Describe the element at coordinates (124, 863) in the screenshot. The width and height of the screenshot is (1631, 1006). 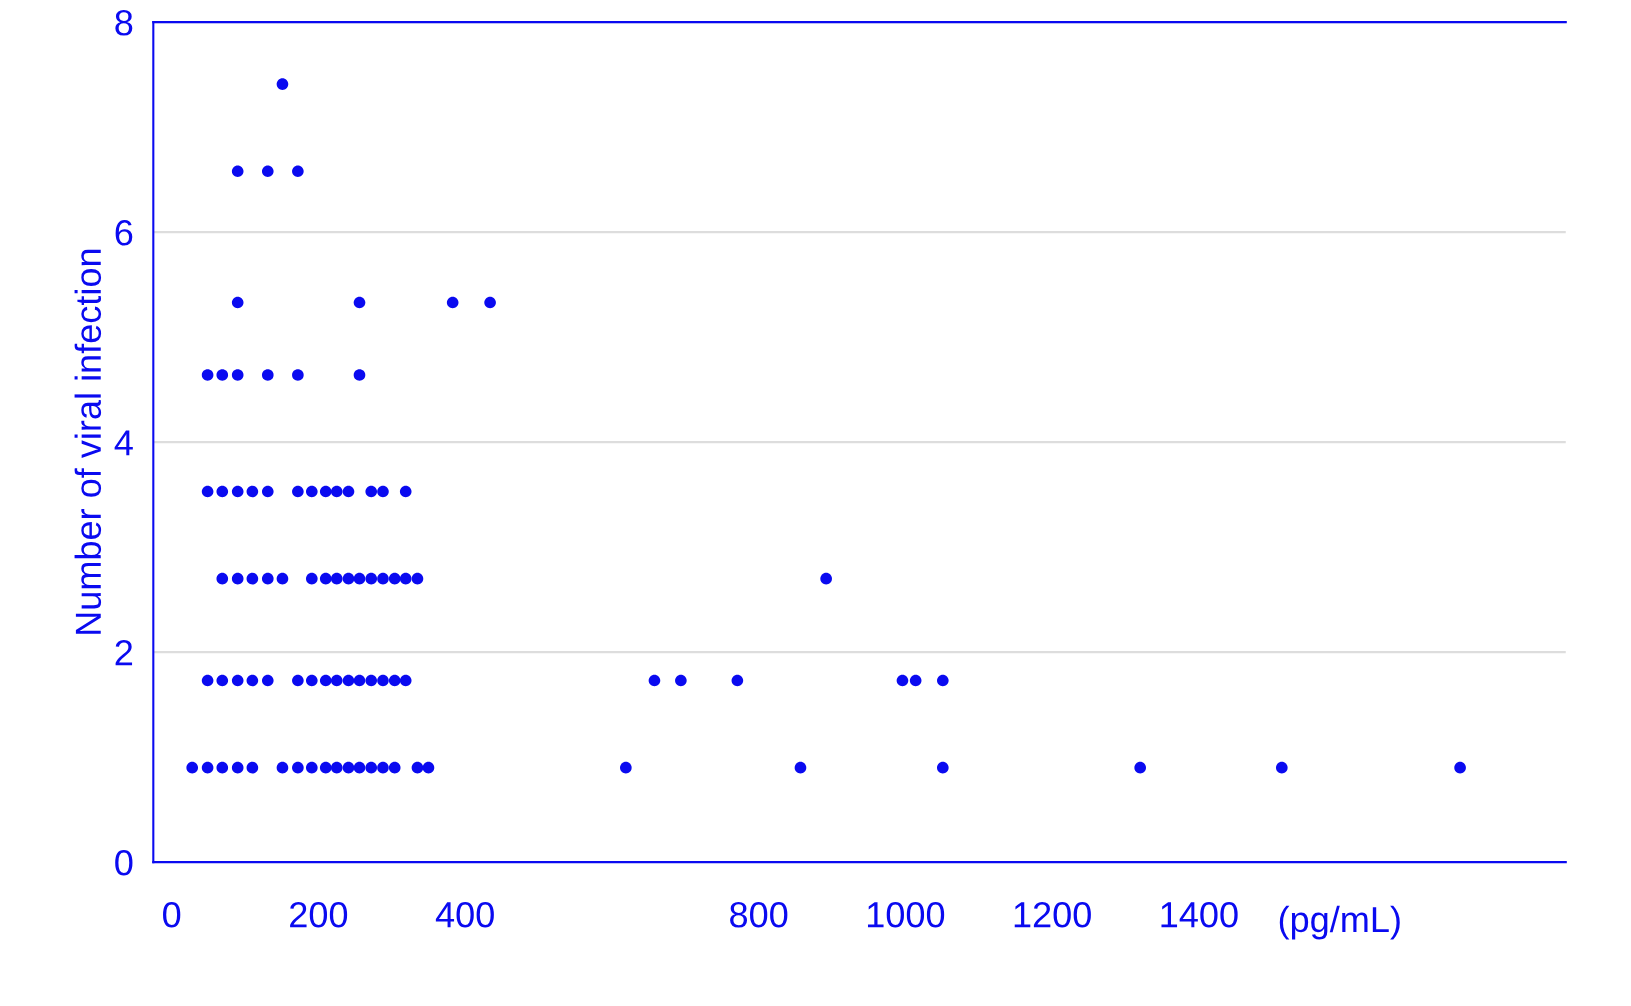
I see `y-tick-label: 0` at that location.